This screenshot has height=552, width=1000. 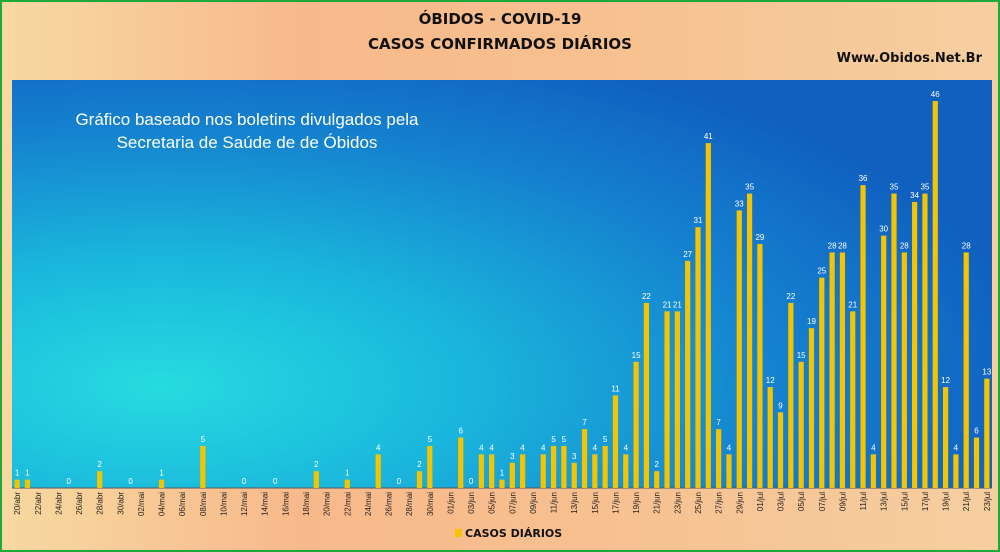 I want to click on data-label: 15, so click(x=801, y=355).